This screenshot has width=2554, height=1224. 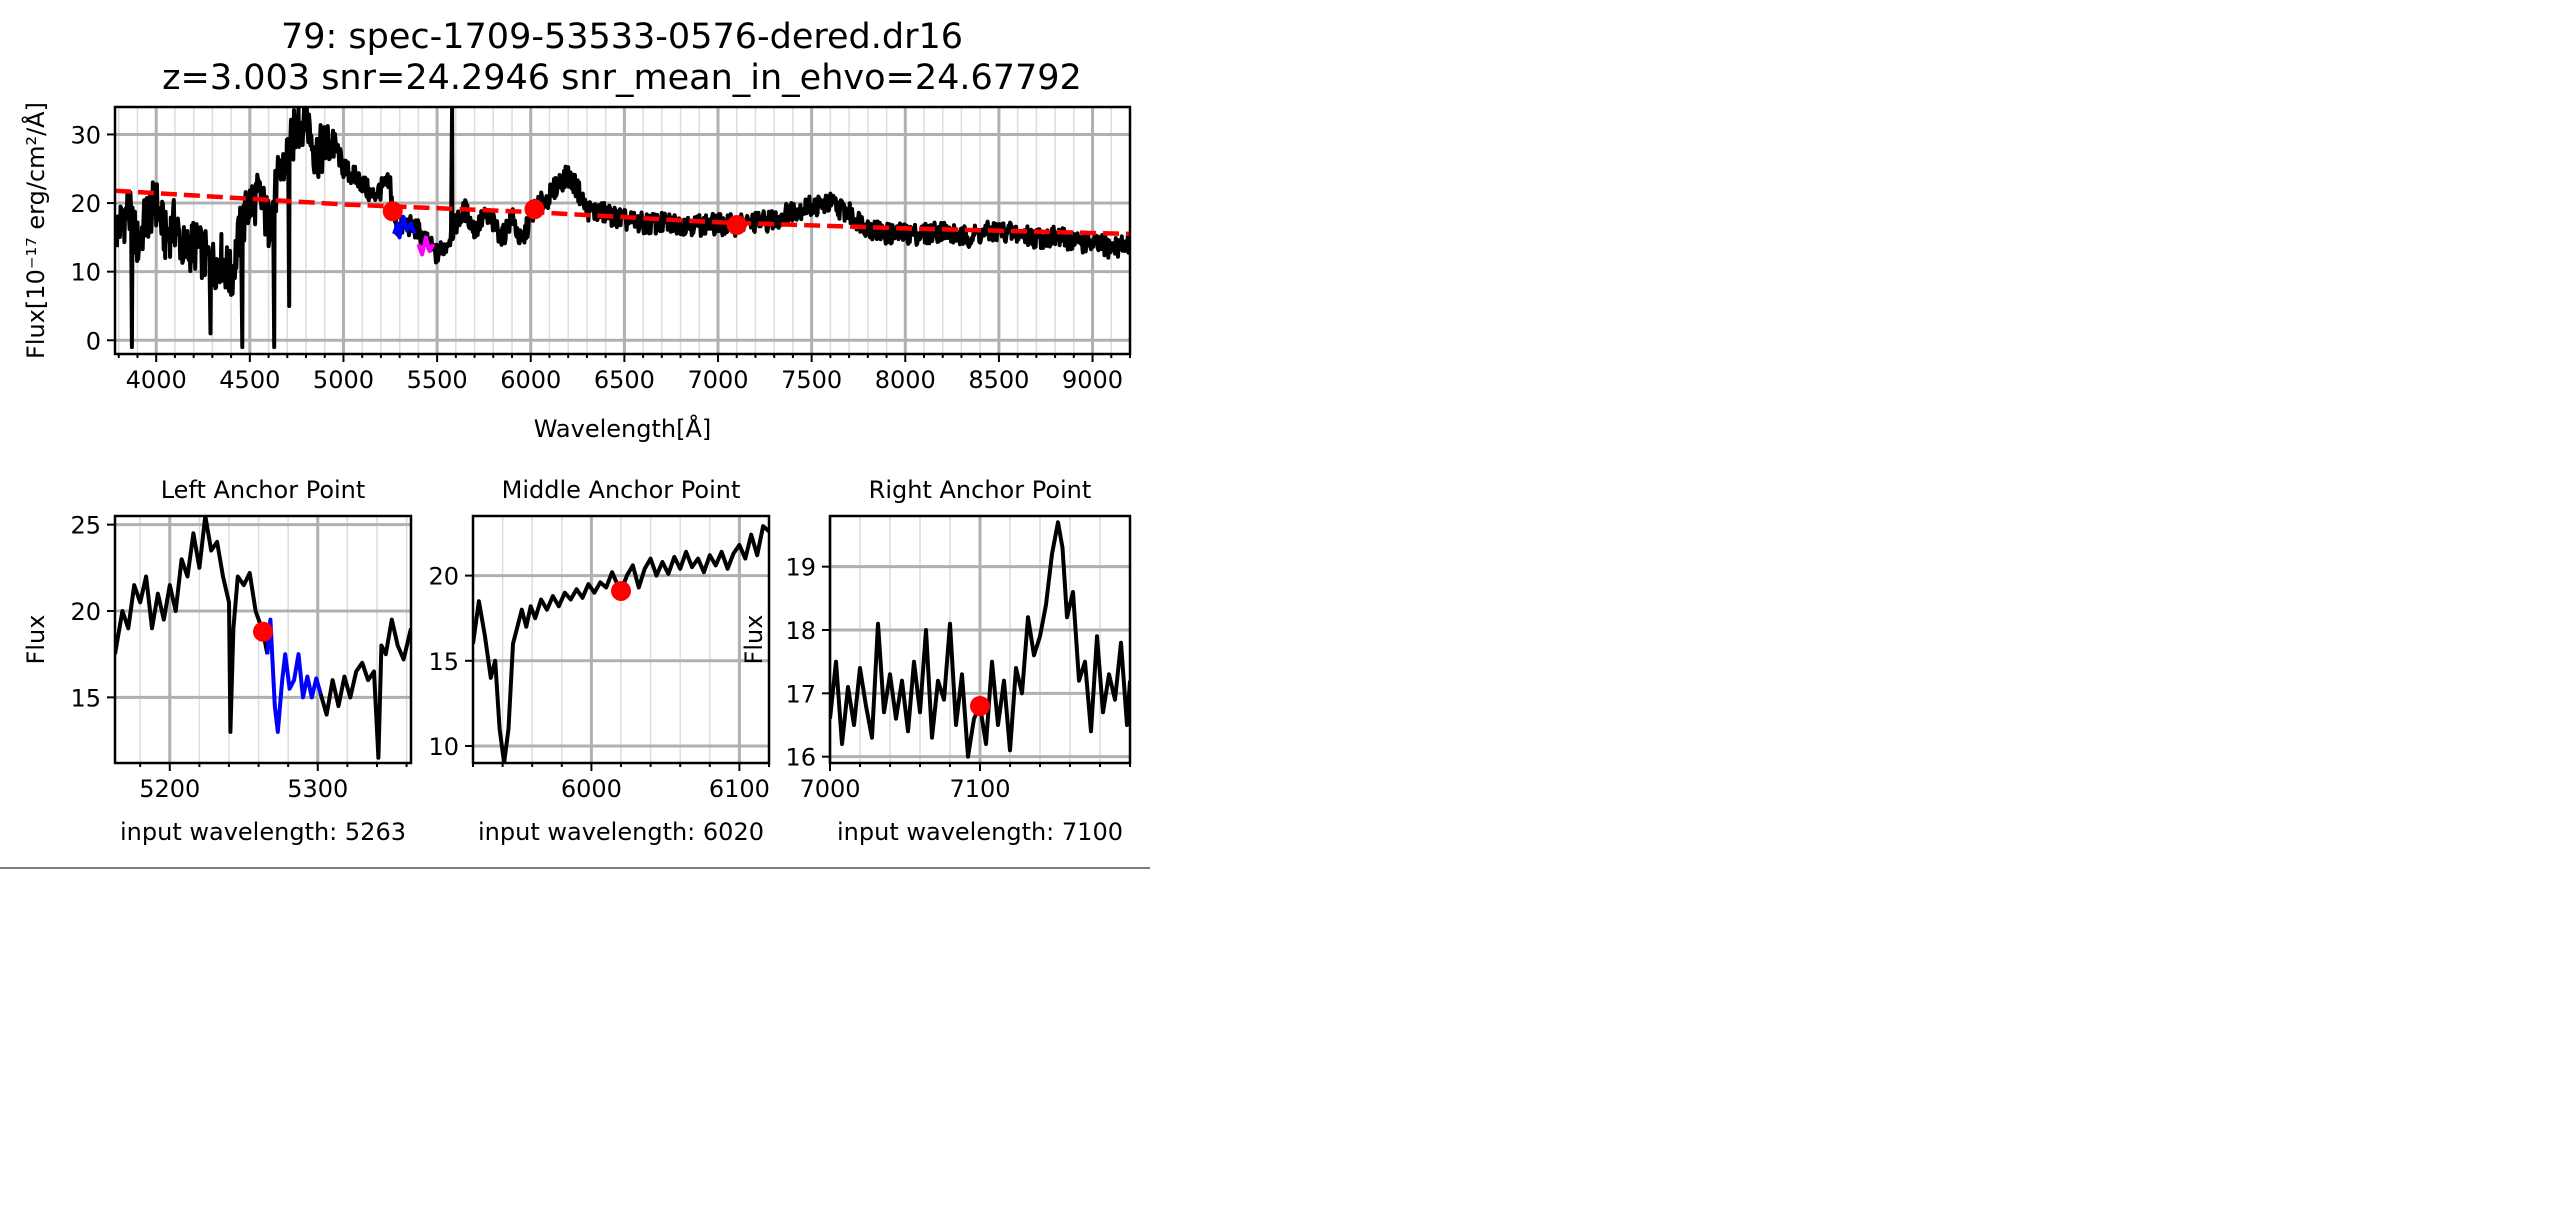 I want to click on main-axes-frame, so click(x=622, y=230).